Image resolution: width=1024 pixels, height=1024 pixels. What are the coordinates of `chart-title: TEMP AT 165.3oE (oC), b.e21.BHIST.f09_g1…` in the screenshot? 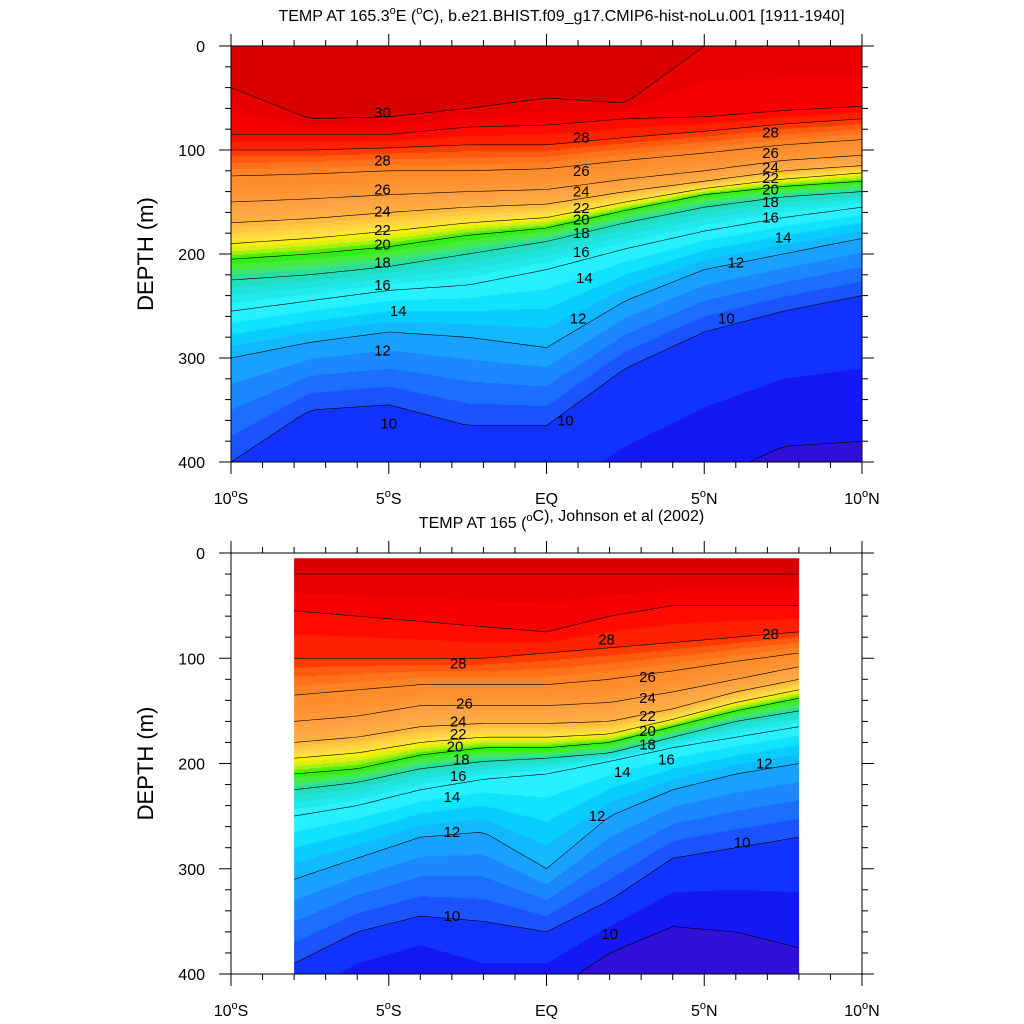 It's located at (561, 15).